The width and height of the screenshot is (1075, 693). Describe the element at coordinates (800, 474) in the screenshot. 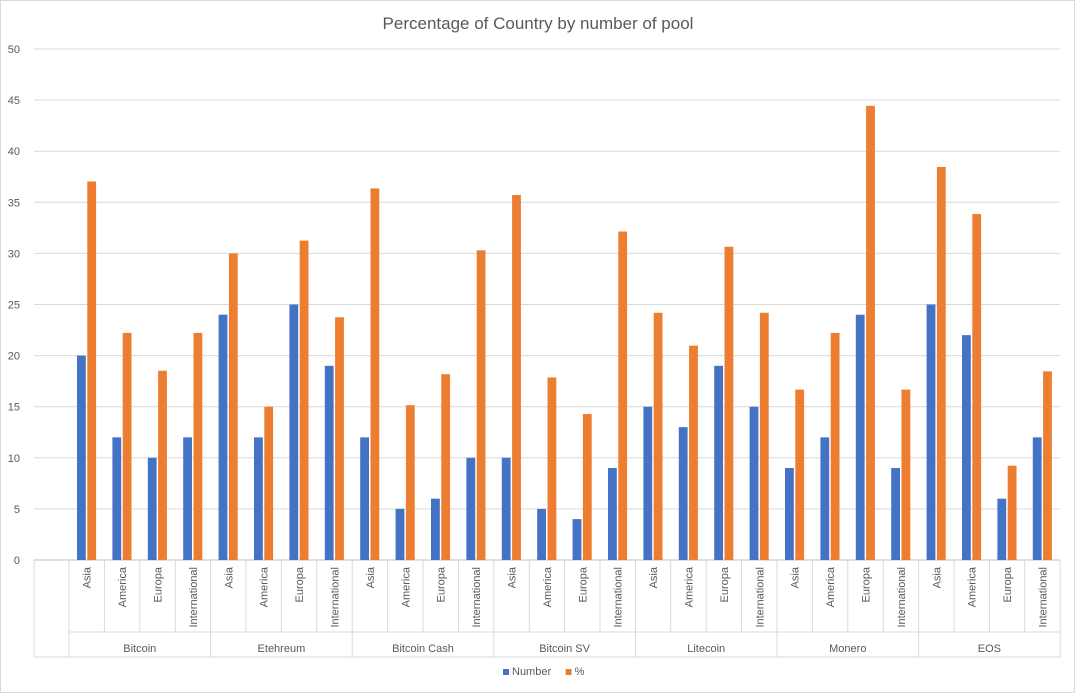

I see `bar-percent-monero-asia` at that location.